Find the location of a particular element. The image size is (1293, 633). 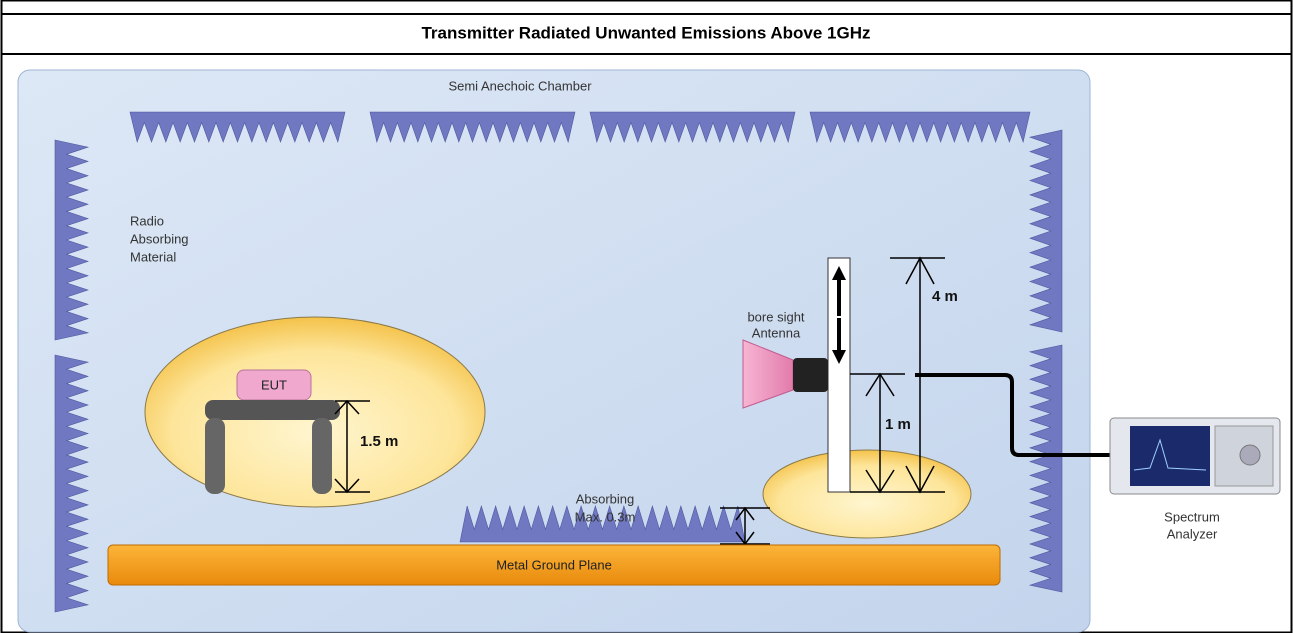

mast-arrows is located at coordinates (839, 315).